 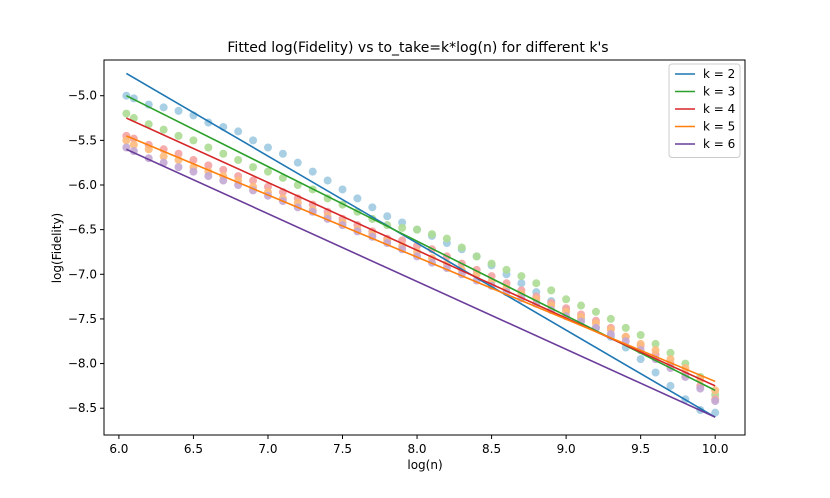 I want to click on legend-box, so click(x=704, y=110).